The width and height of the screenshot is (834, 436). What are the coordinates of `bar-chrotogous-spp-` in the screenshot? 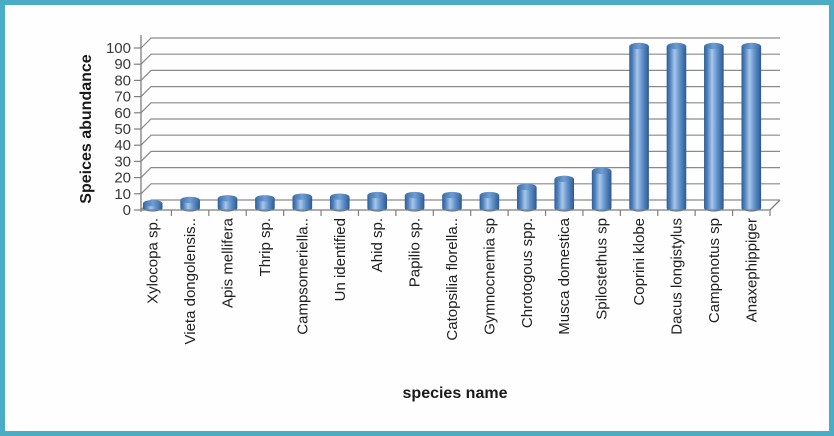 It's located at (527, 197).